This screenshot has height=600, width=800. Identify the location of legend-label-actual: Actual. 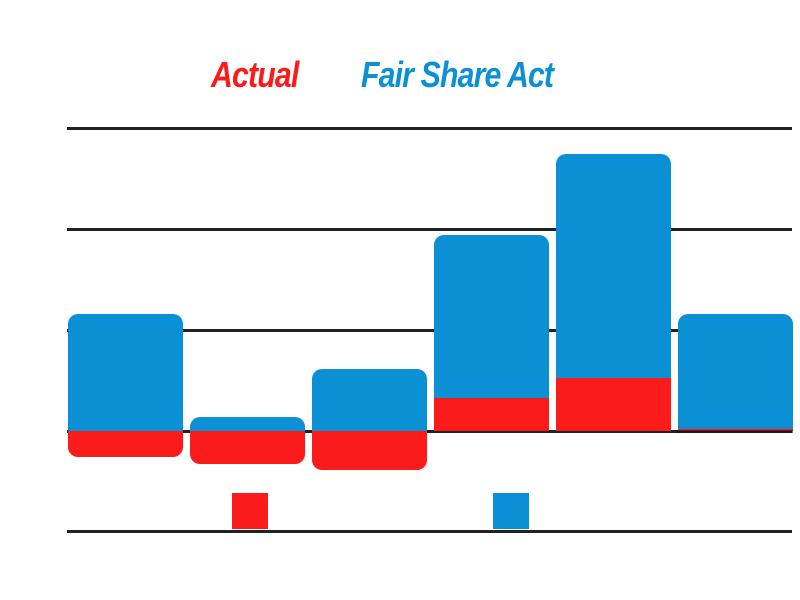
(255, 74).